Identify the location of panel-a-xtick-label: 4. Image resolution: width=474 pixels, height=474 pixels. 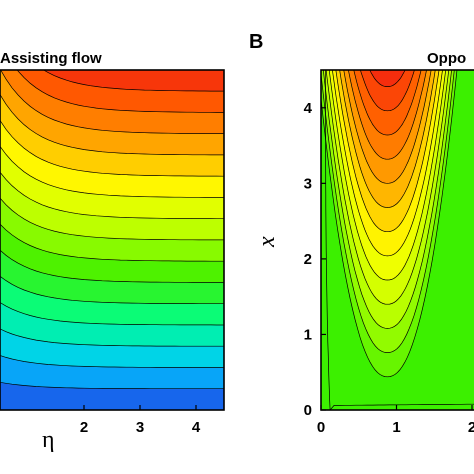
(196, 427).